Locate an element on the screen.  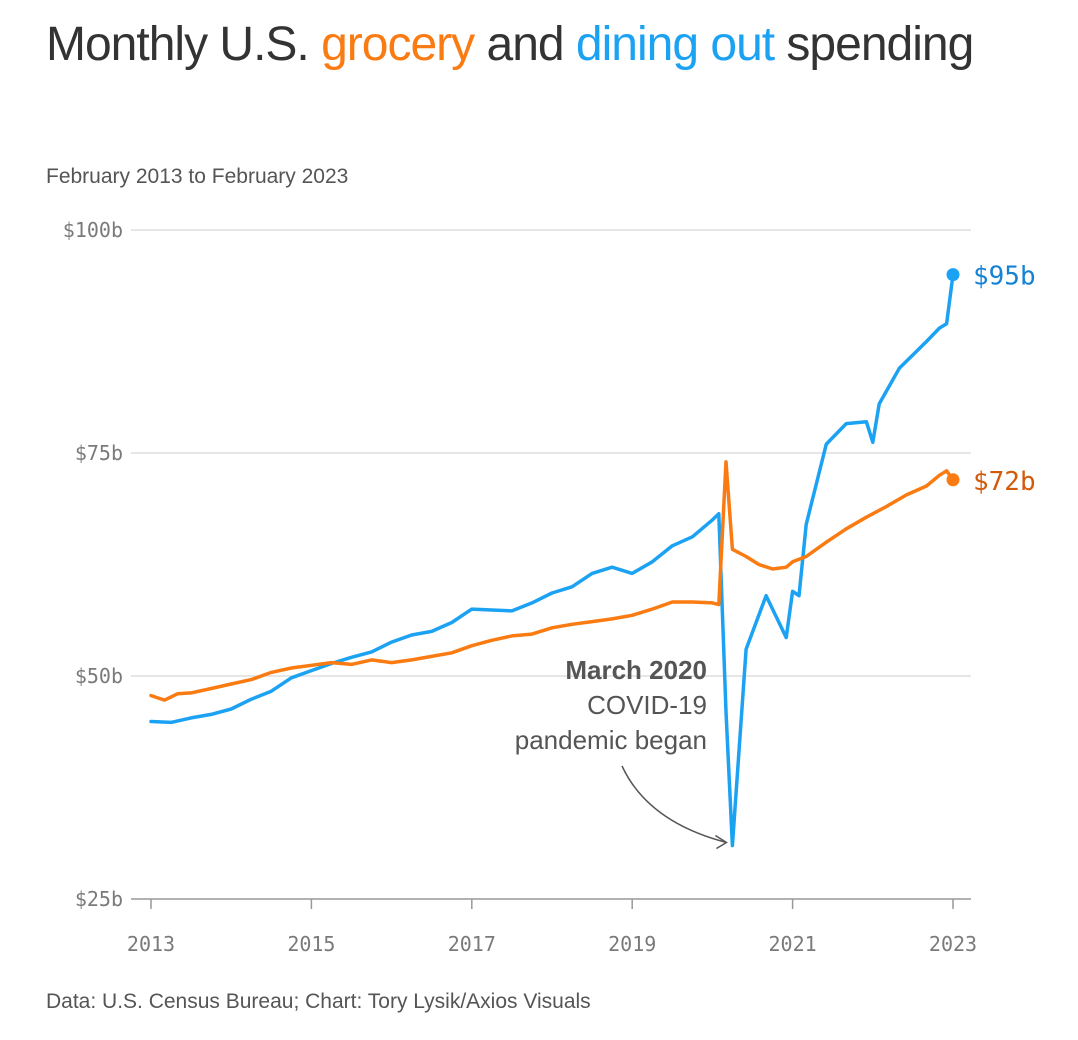
annotation-line: pandemic began is located at coordinates (611, 740).